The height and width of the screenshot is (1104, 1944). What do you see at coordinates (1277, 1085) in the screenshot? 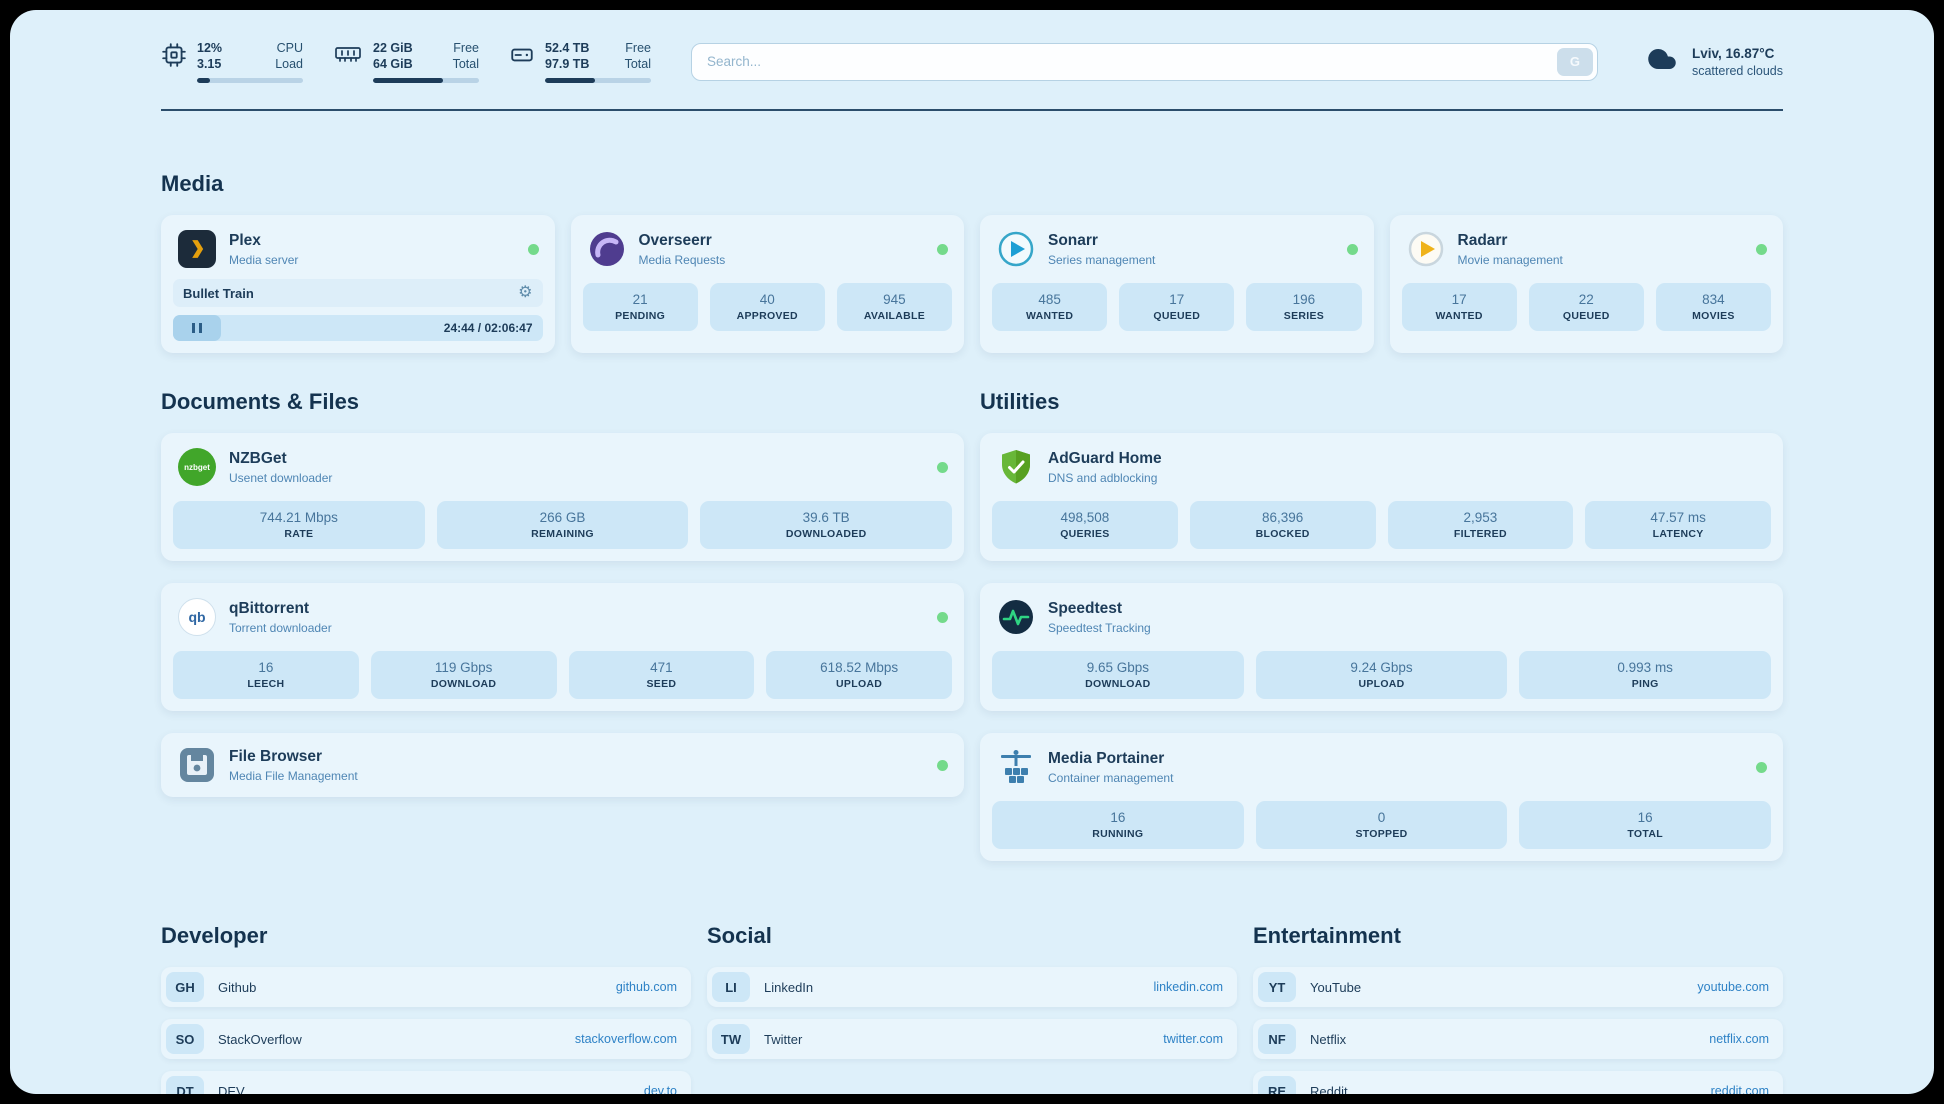
I see `reddit-icon: RE` at bounding box center [1277, 1085].